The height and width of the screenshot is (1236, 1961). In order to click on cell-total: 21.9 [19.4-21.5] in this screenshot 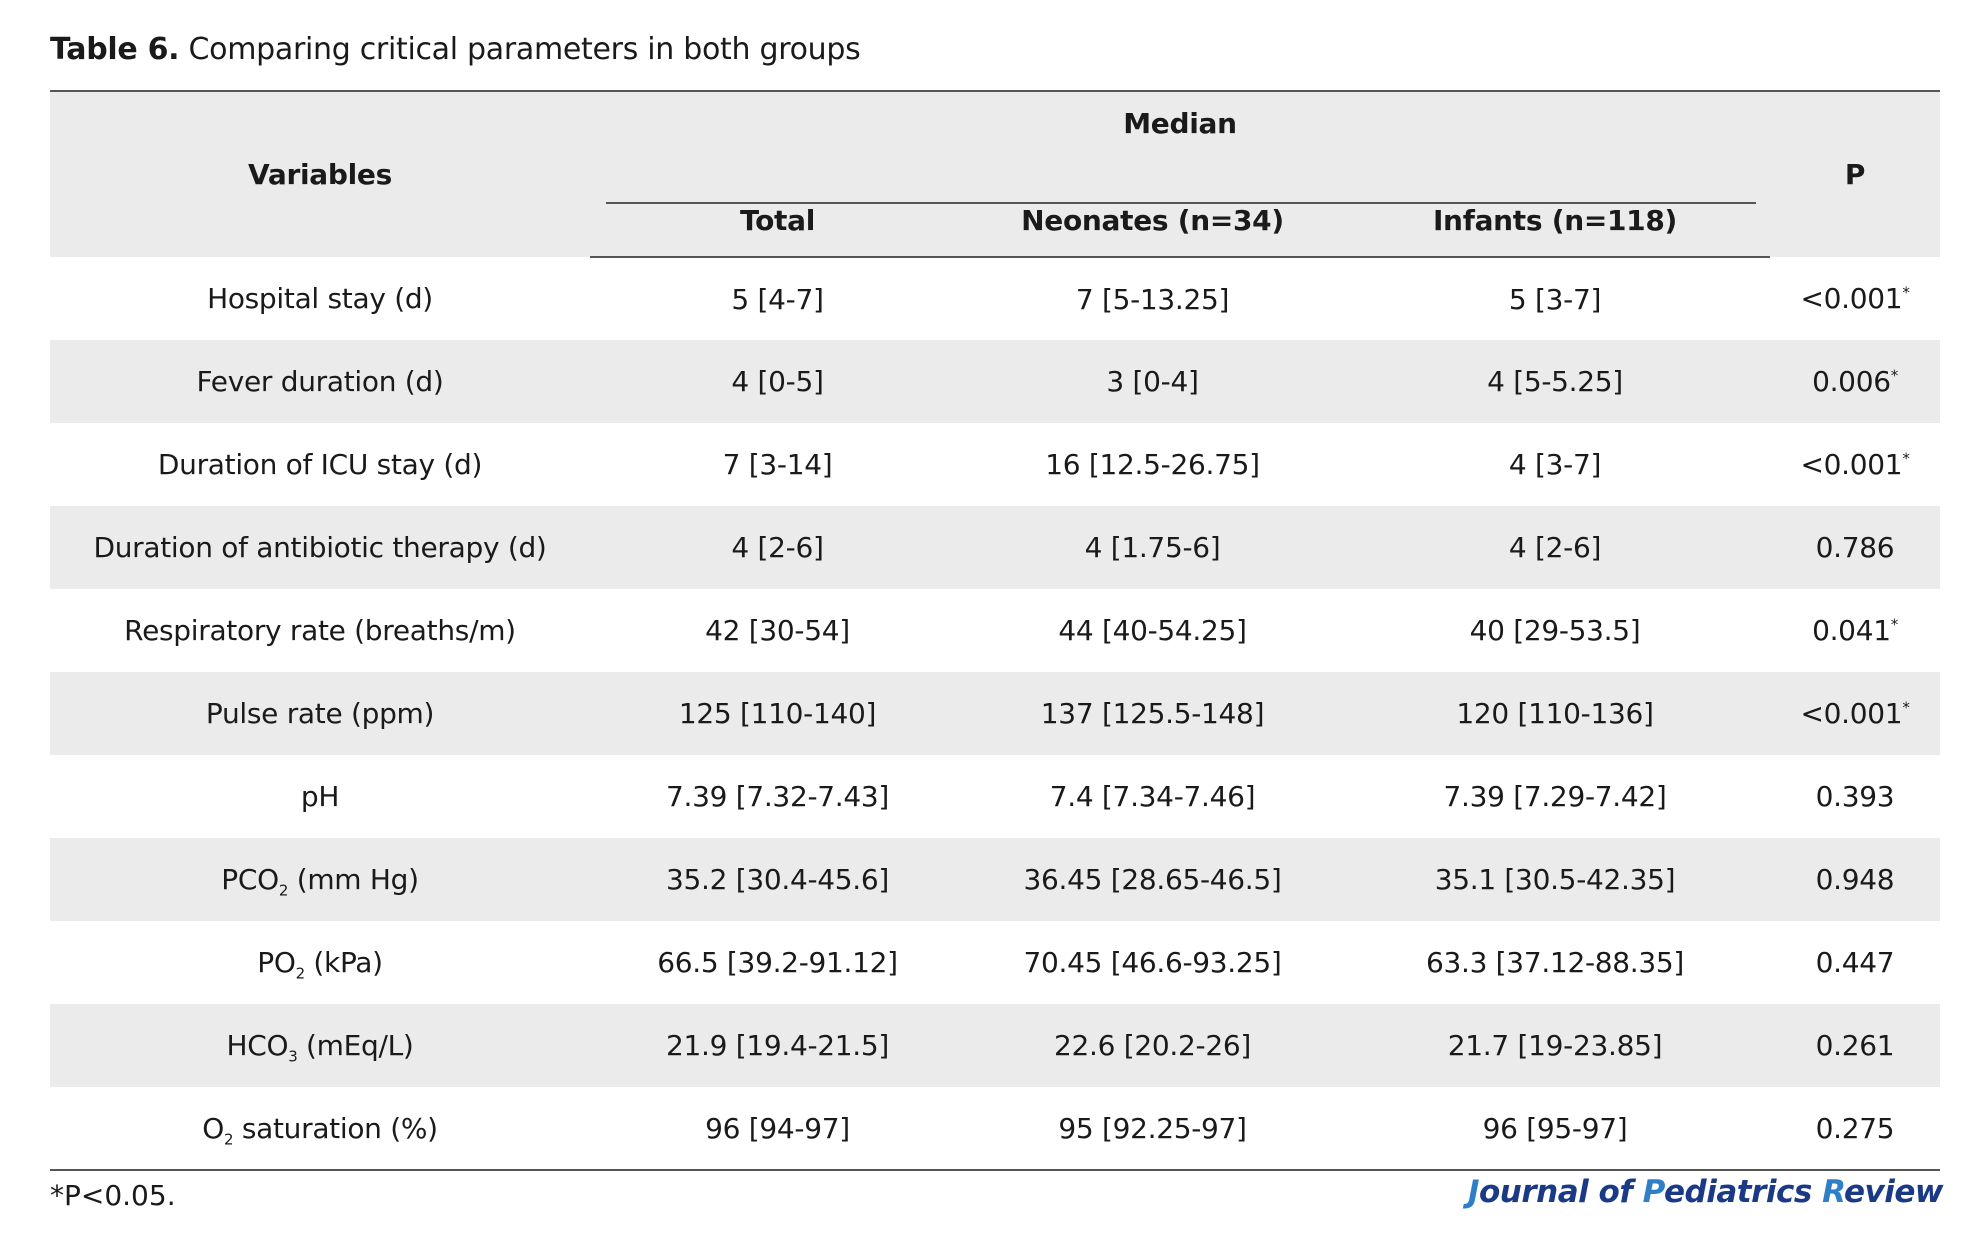, I will do `click(777, 1045)`.